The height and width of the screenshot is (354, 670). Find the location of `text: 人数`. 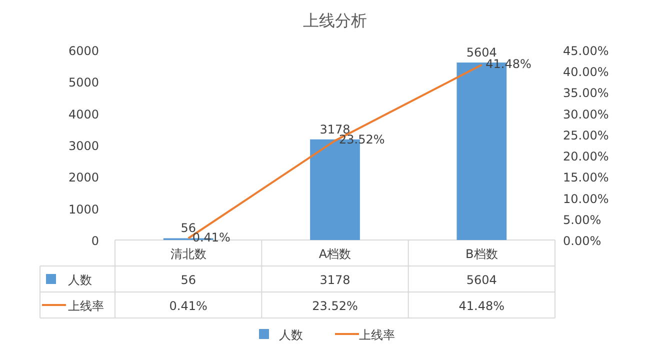

text: 人数 is located at coordinates (291, 335).